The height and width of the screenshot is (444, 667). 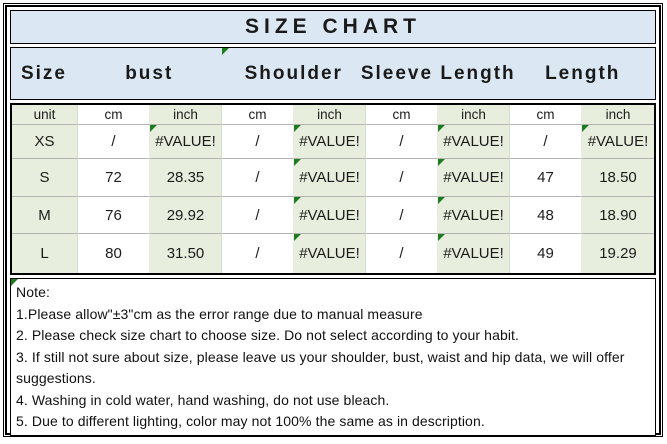 What do you see at coordinates (114, 253) in the screenshot?
I see `table-cell: 80` at bounding box center [114, 253].